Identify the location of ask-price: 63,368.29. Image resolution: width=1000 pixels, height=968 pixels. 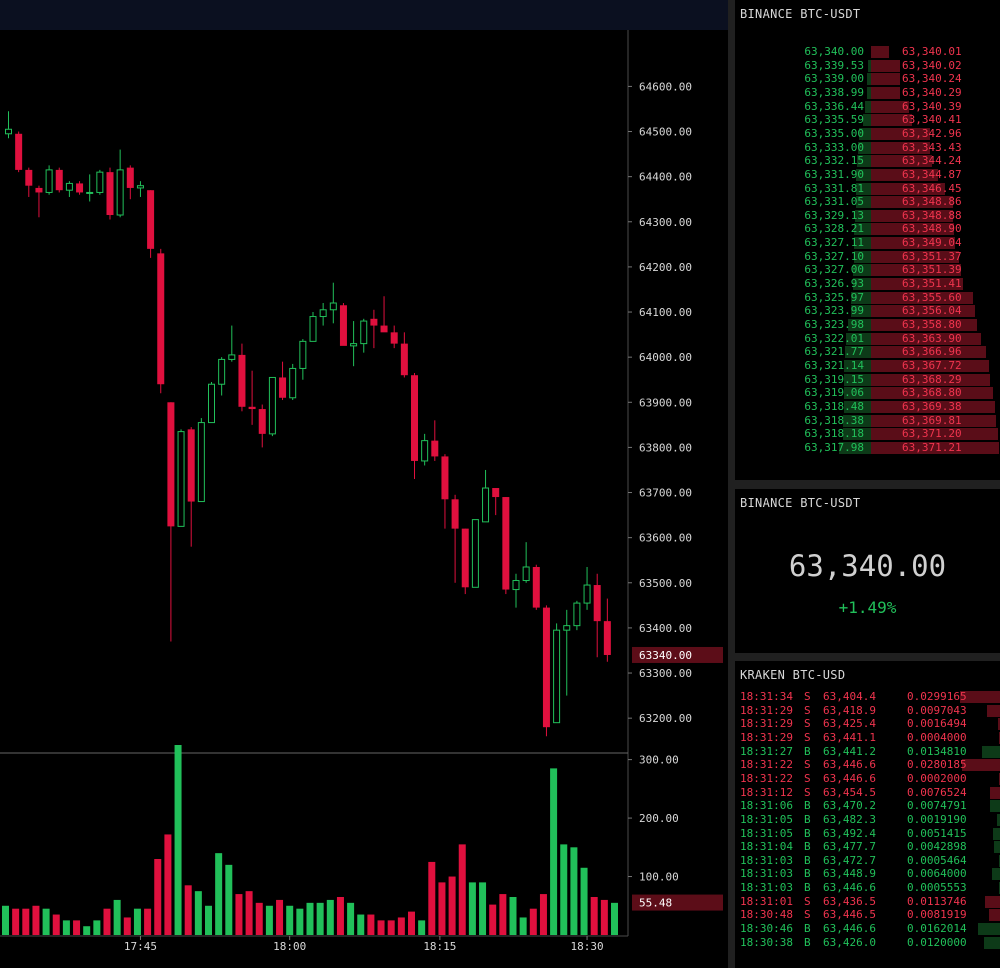
(932, 379).